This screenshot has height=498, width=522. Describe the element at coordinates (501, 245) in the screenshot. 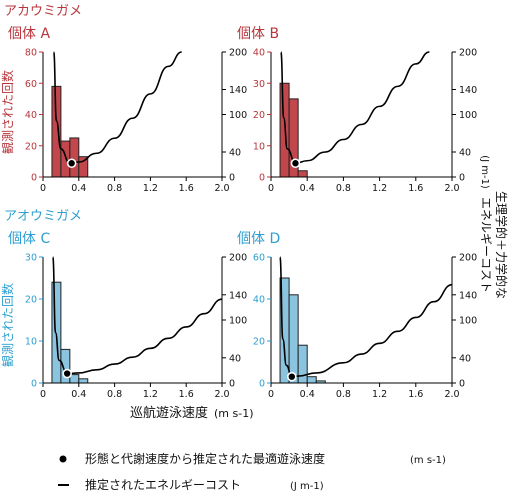

I see `right-ylabel-line1: 生理学的＋力学的な` at that location.